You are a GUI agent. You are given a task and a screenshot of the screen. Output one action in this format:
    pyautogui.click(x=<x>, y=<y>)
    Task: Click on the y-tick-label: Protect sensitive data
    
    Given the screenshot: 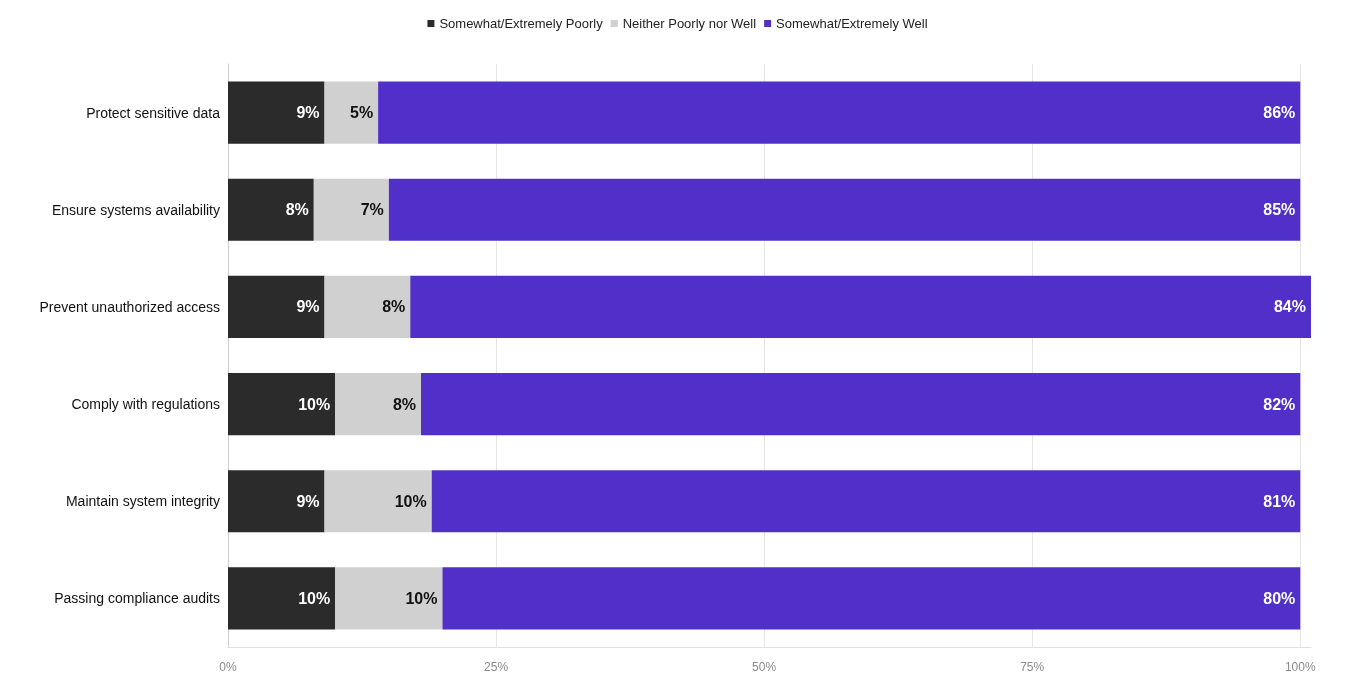 What is the action you would take?
    pyautogui.click(x=153, y=112)
    